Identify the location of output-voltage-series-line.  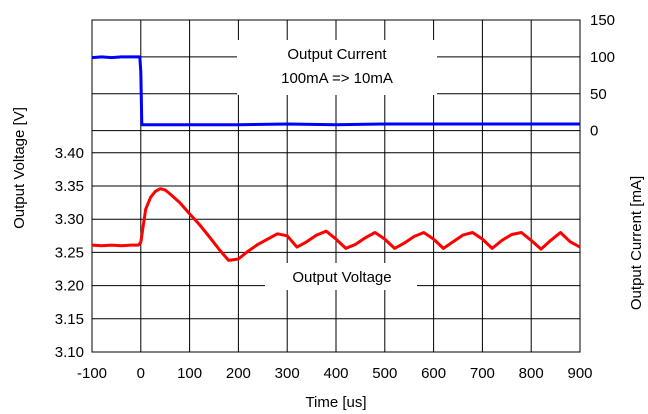
(336, 224).